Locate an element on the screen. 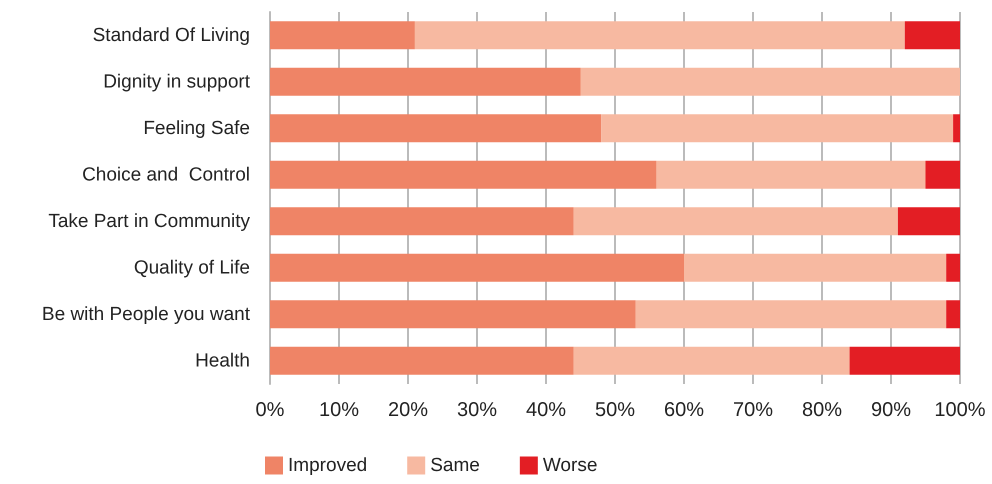 The image size is (992, 484). x-tick-label: 20% is located at coordinates (408, 410).